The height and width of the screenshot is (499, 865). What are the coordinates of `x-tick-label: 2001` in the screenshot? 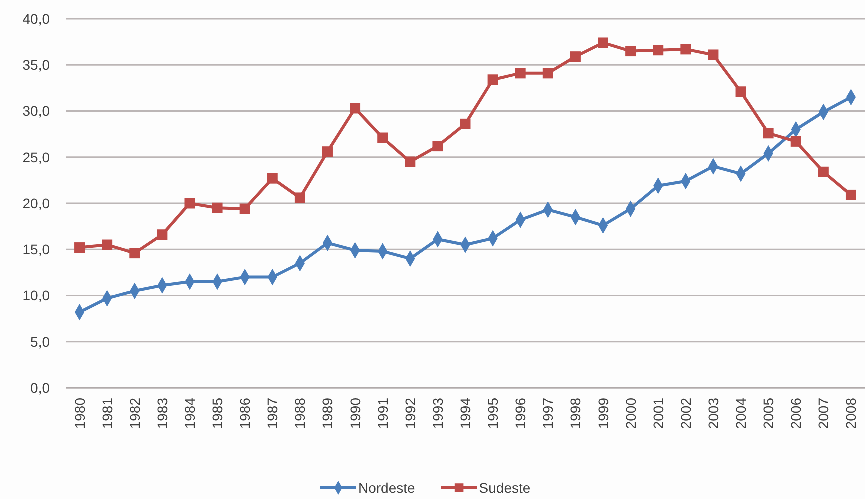 It's located at (658, 414).